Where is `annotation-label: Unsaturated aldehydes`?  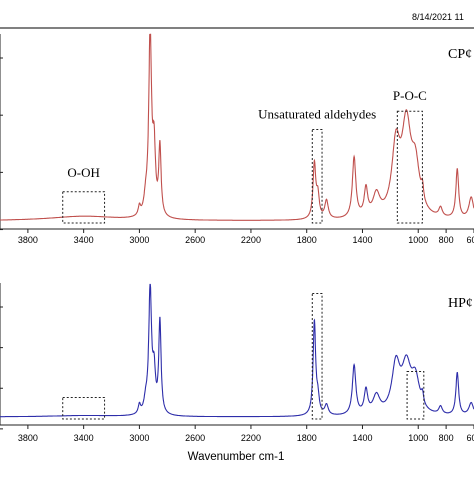
annotation-label: Unsaturated aldehydes is located at coordinates (317, 114).